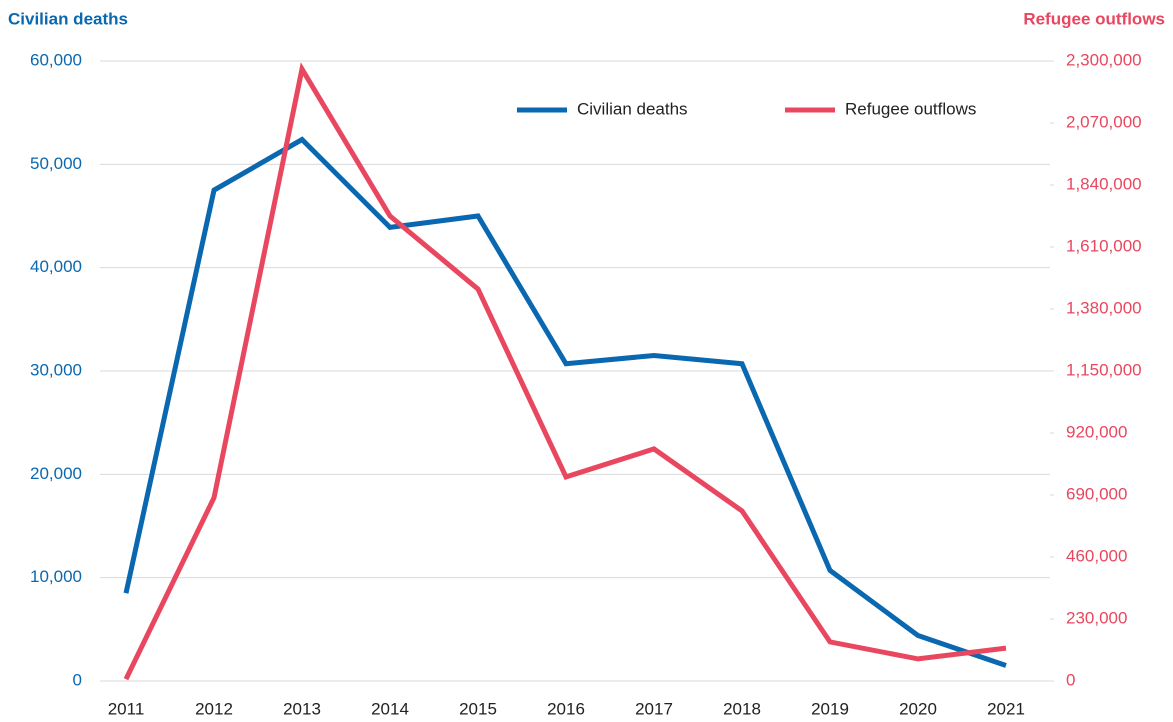 This screenshot has height=722, width=1173. Describe the element at coordinates (56, 266) in the screenshot. I see `y-tick-label: 40,000` at that location.